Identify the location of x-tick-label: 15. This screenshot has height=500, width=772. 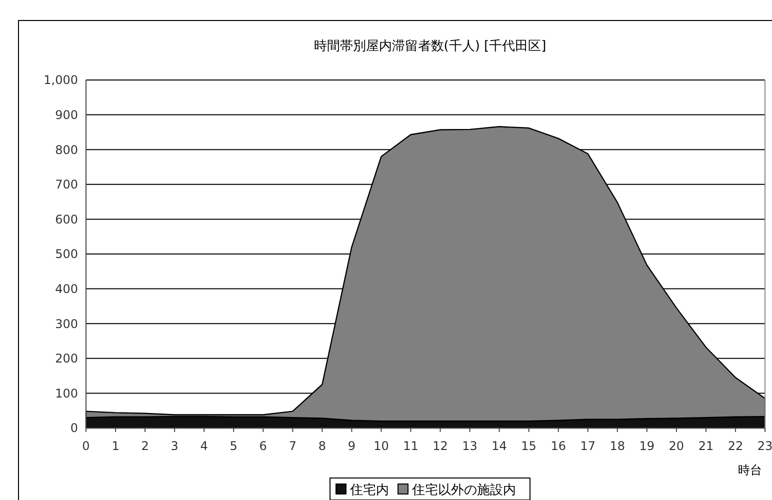
(528, 446).